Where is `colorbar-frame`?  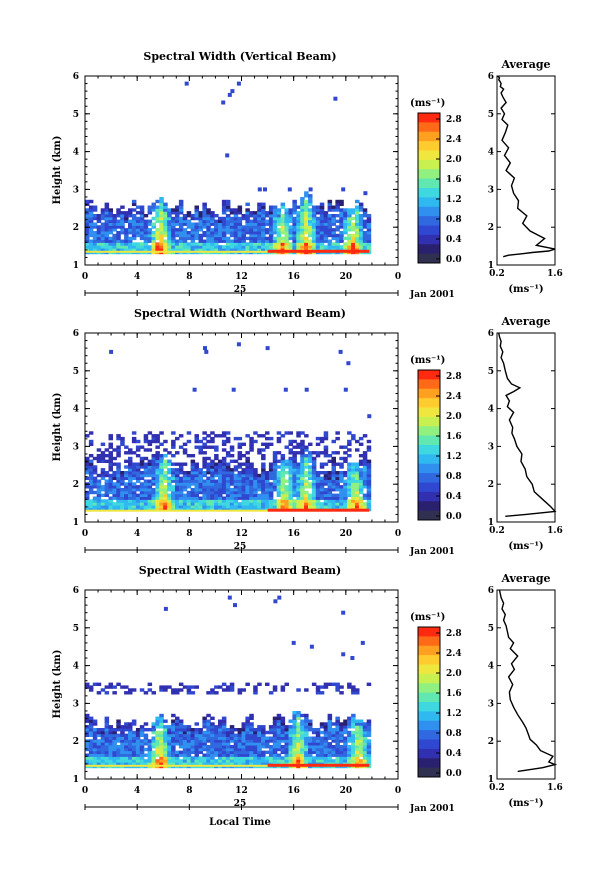 colorbar-frame is located at coordinates (429, 188).